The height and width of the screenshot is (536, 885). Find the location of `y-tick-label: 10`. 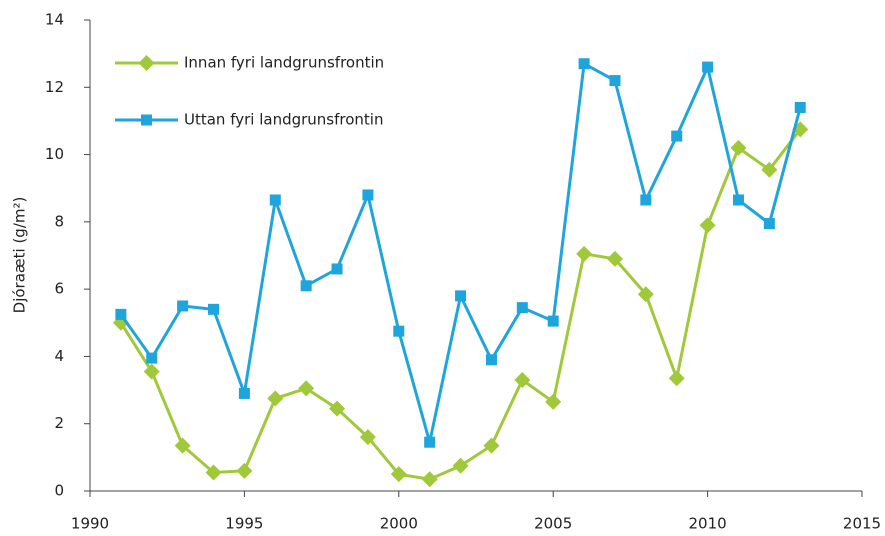

y-tick-label: 10 is located at coordinates (54, 154).